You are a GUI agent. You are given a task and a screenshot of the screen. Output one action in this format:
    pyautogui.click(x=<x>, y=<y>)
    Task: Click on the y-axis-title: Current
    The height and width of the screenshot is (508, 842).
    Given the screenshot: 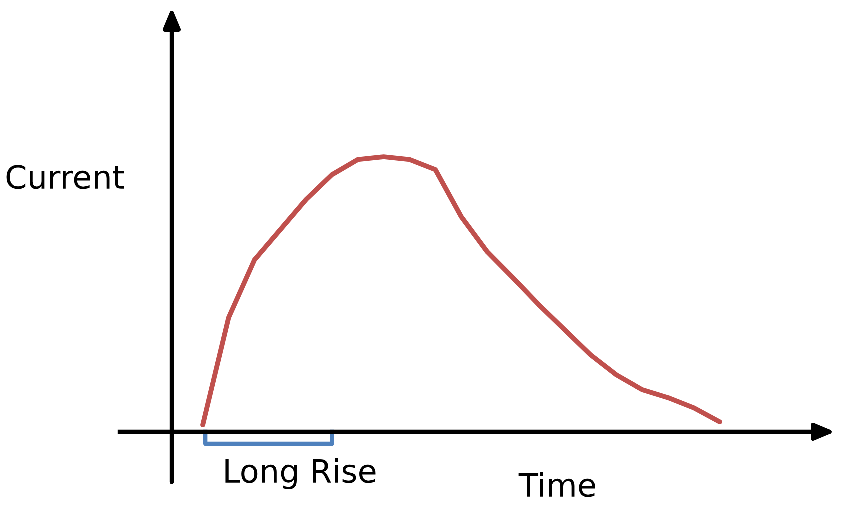 What is the action you would take?
    pyautogui.click(x=65, y=177)
    